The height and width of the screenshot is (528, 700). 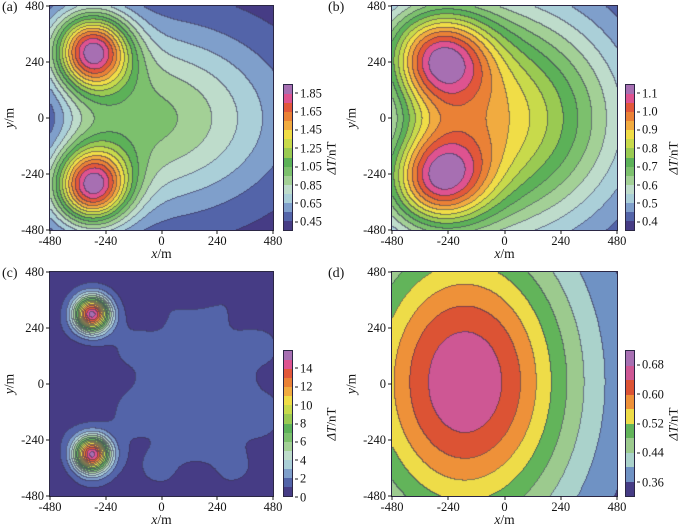 What do you see at coordinates (10, 273) in the screenshot?
I see `panel-letter-c: (c)` at bounding box center [10, 273].